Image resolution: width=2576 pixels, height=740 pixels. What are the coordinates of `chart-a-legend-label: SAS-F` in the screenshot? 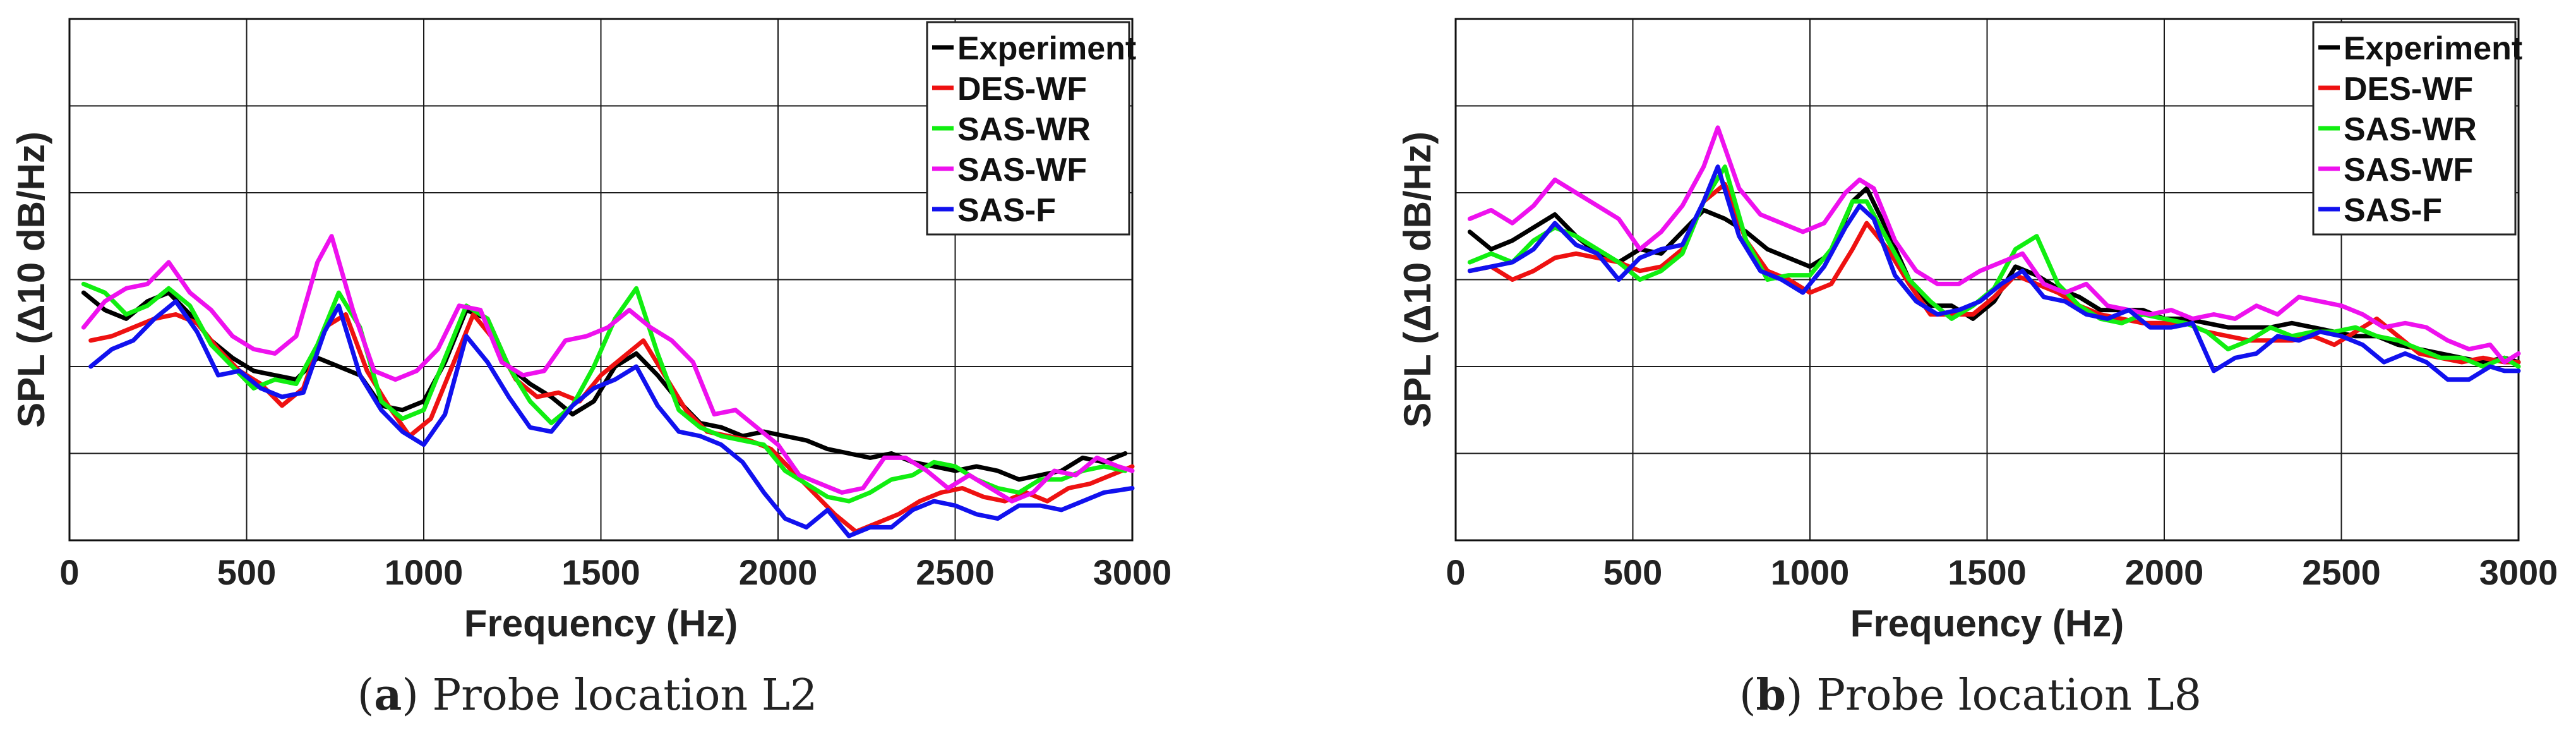 It's located at (1006, 210).